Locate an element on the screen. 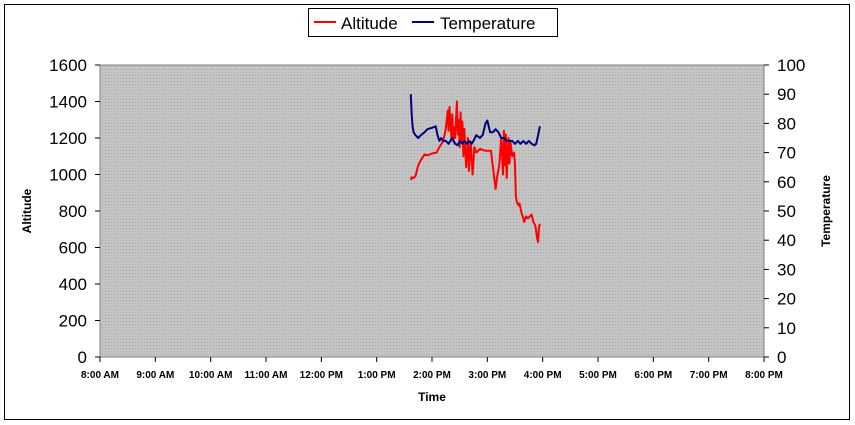  legend: Altitude Temperature is located at coordinates (433, 22).